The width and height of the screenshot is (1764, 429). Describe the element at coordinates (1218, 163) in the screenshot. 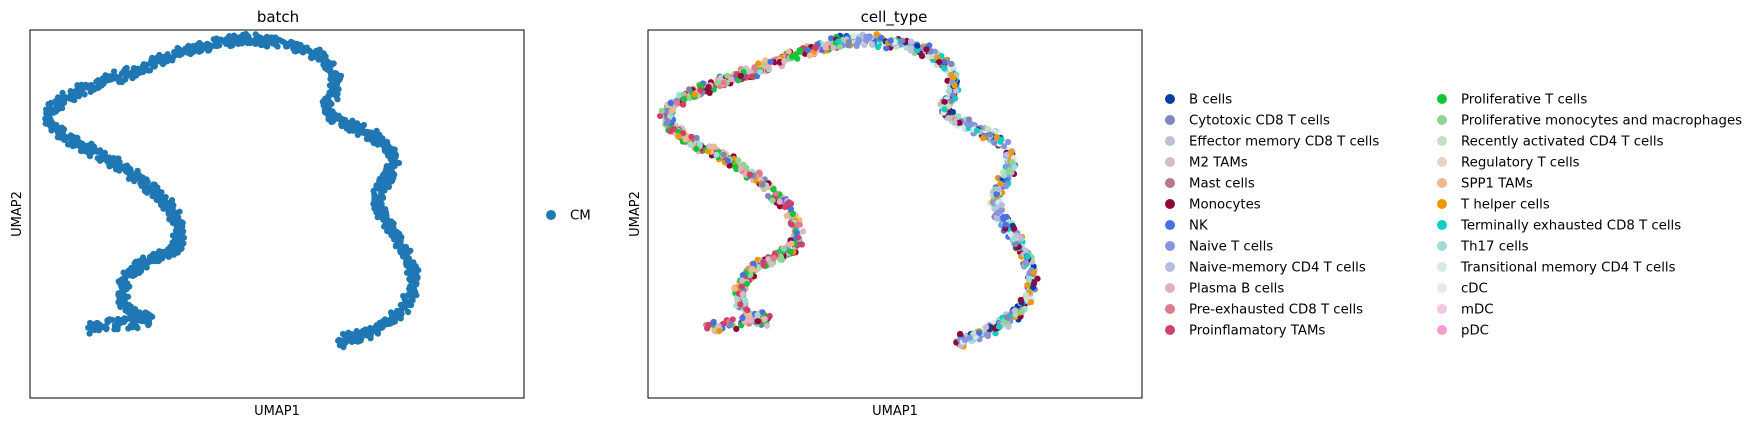

I see `legend-label: M2 TAMs` at that location.